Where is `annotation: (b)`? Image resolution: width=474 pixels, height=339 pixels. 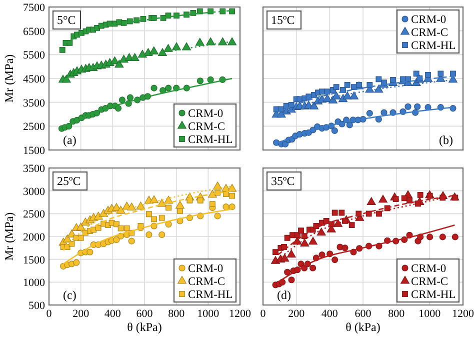 annotation: (b) is located at coordinates (446, 140).